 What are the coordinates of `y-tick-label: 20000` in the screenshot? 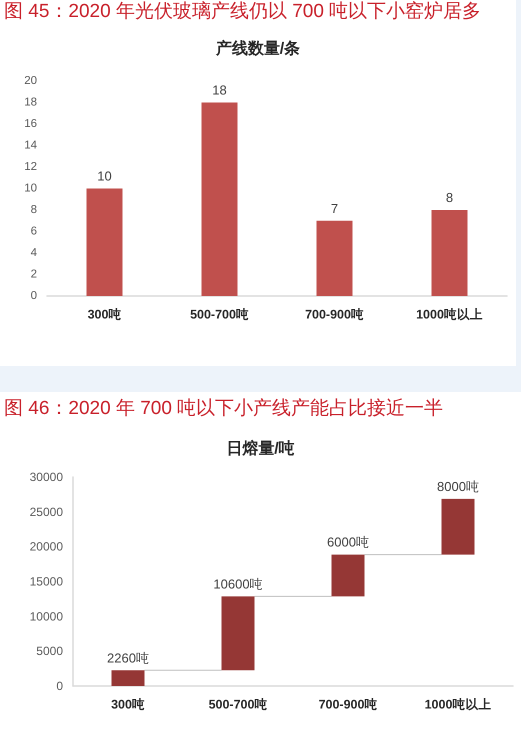 It's located at (47, 547).